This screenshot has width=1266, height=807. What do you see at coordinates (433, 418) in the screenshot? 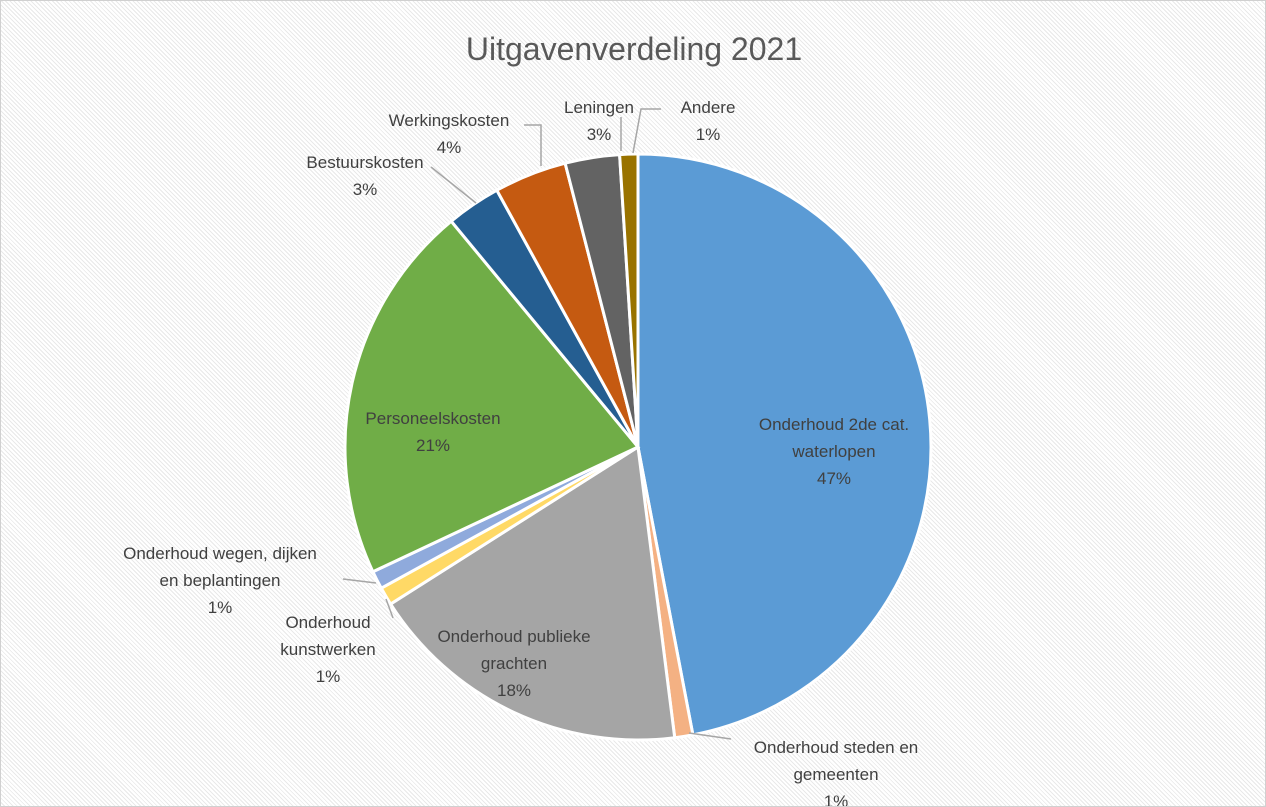
I see `category-label: Personeelskosten` at bounding box center [433, 418].